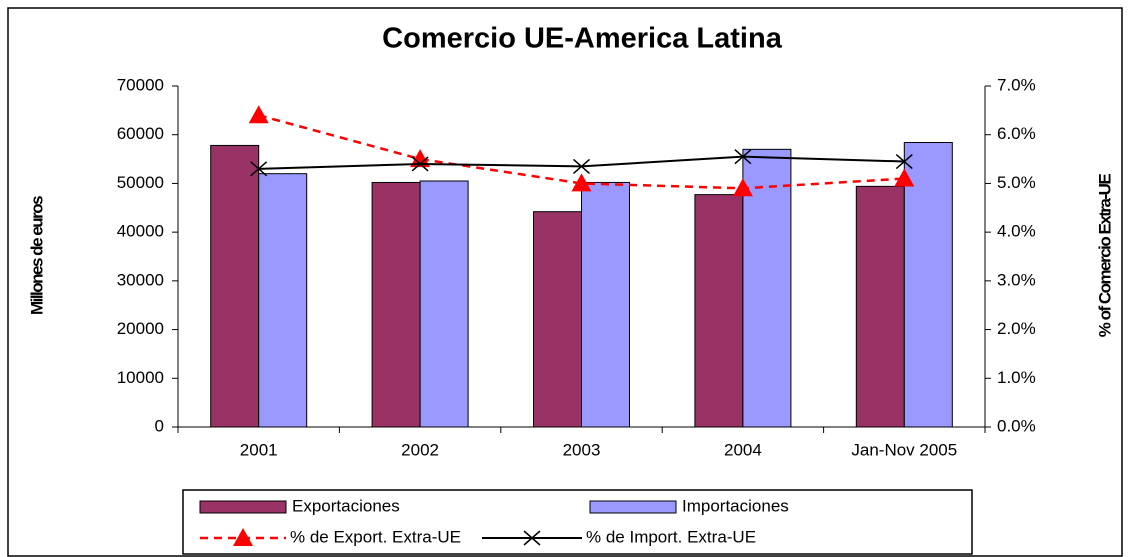 The width and height of the screenshot is (1130, 557). I want to click on y2-tick-label: 3.0%, so click(1016, 279).